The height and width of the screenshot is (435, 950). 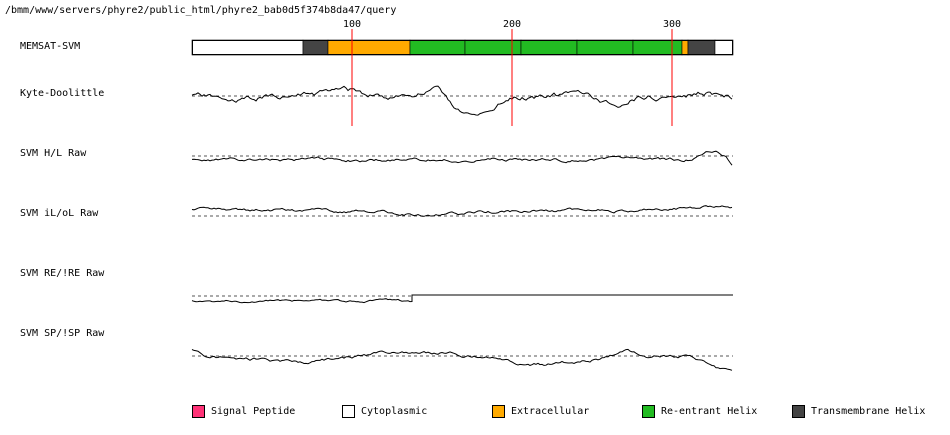 I want to click on sp-curve, so click(x=462, y=359).